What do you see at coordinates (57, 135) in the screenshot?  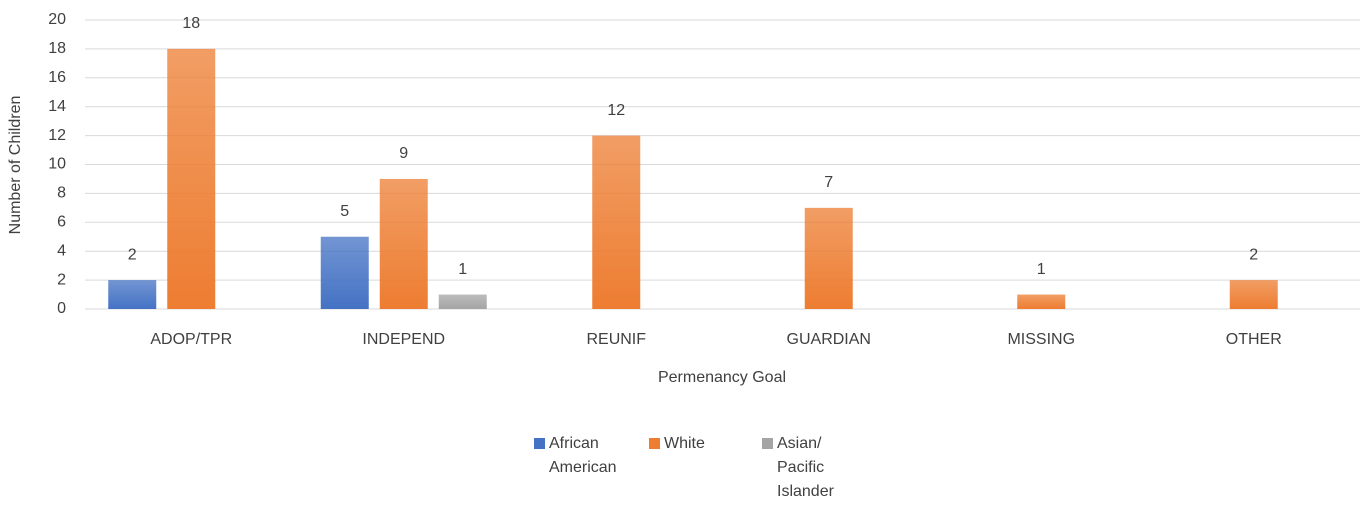 I see `y-tick-label: 12` at bounding box center [57, 135].